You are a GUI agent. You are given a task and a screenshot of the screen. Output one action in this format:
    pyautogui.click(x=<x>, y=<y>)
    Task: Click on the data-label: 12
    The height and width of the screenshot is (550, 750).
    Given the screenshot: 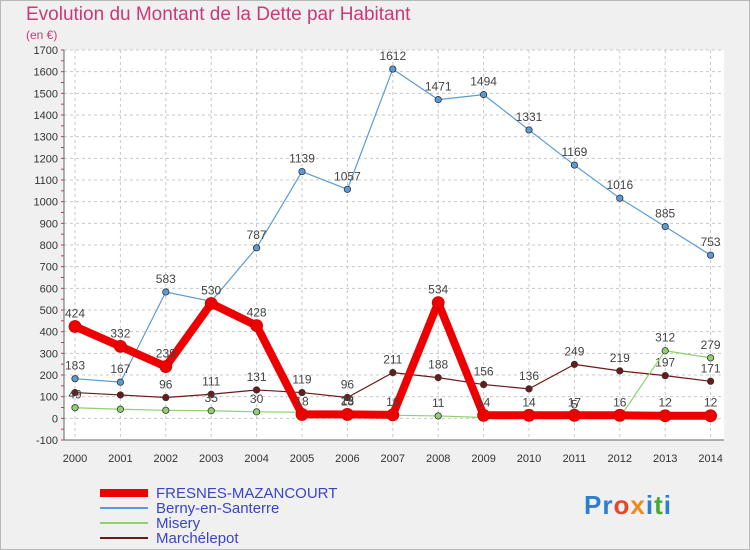 What is the action you would take?
    pyautogui.click(x=711, y=403)
    